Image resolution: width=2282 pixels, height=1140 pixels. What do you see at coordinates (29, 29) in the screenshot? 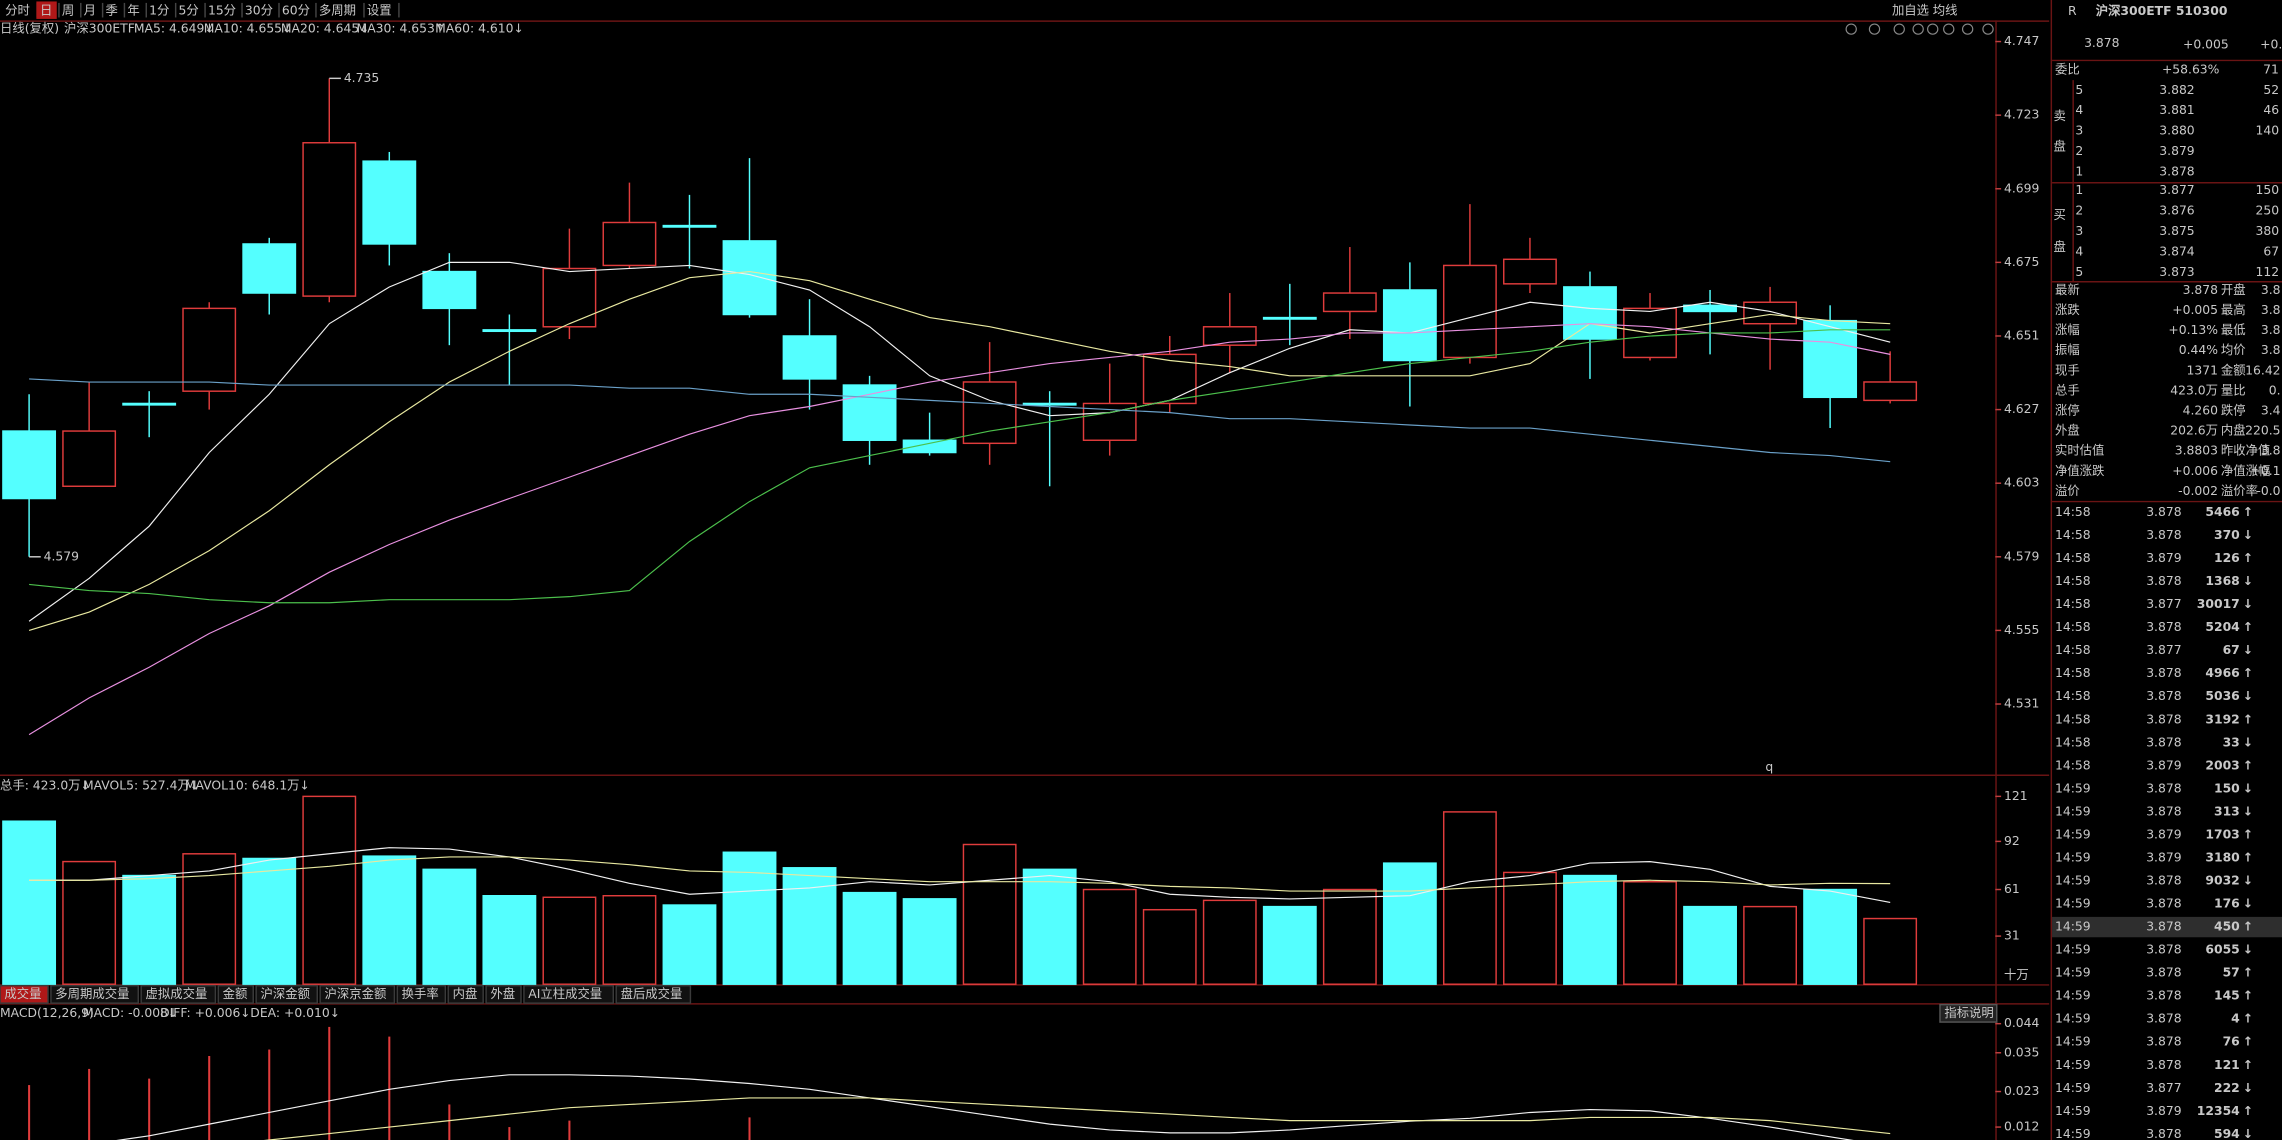
I see `kline-info: 日线(复权)` at bounding box center [29, 29].